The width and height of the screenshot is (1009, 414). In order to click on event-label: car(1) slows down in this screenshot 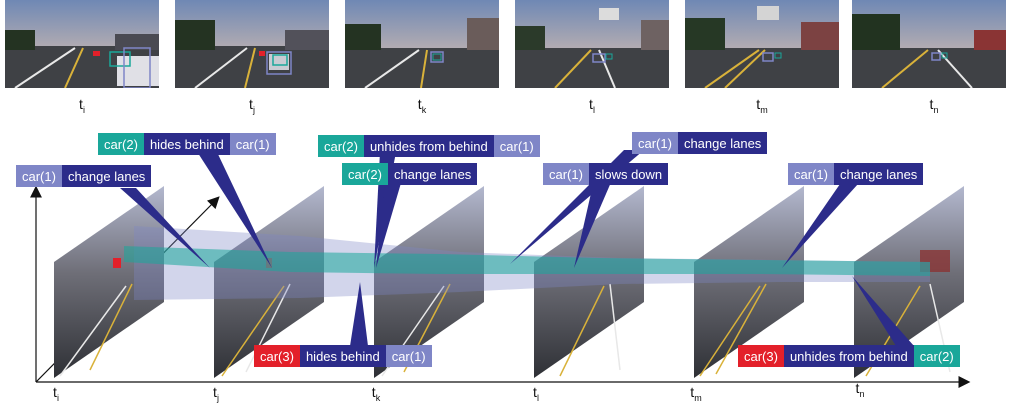, I will do `click(606, 174)`.